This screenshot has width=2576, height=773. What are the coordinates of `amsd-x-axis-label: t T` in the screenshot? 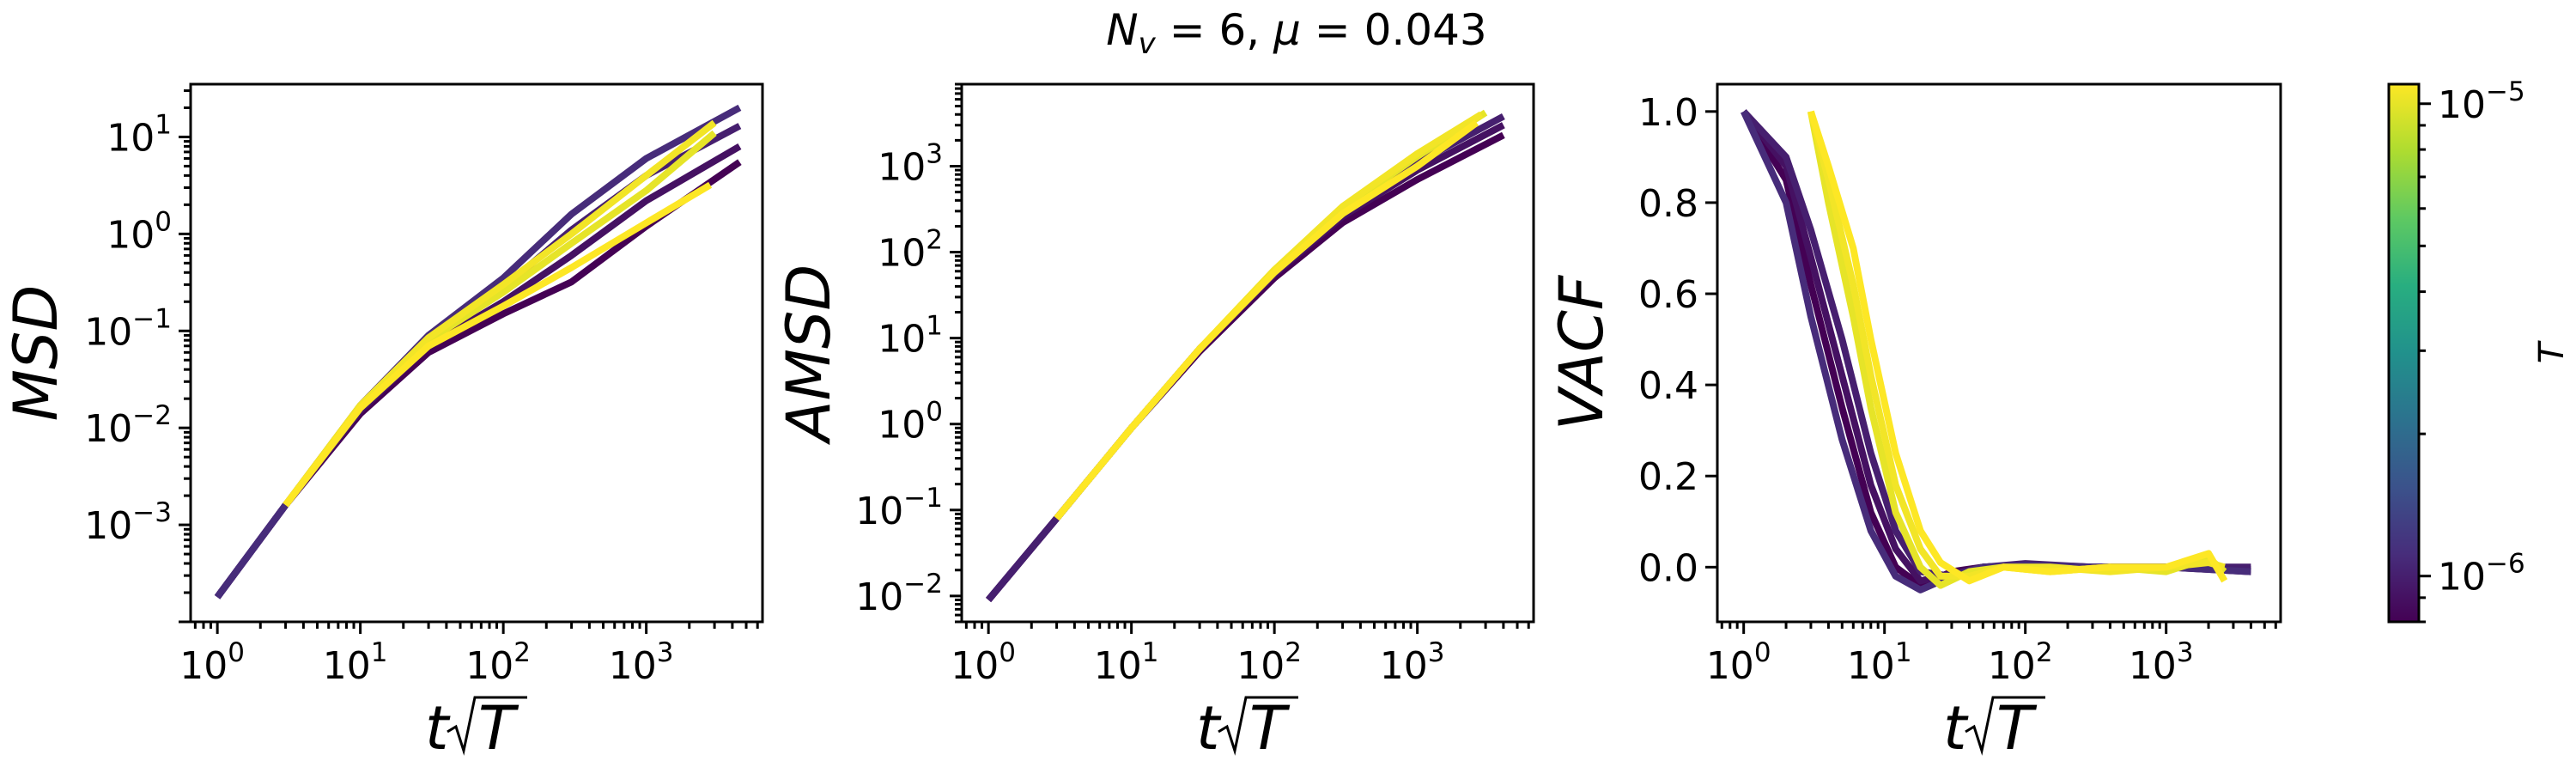 It's located at (1247, 728).